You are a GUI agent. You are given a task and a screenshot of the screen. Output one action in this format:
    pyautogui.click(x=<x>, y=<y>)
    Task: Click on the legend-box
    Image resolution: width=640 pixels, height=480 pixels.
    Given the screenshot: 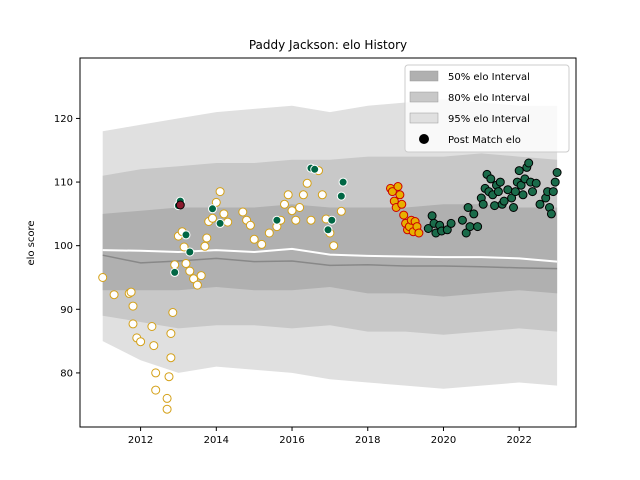 What is the action you would take?
    pyautogui.click(x=487, y=108)
    